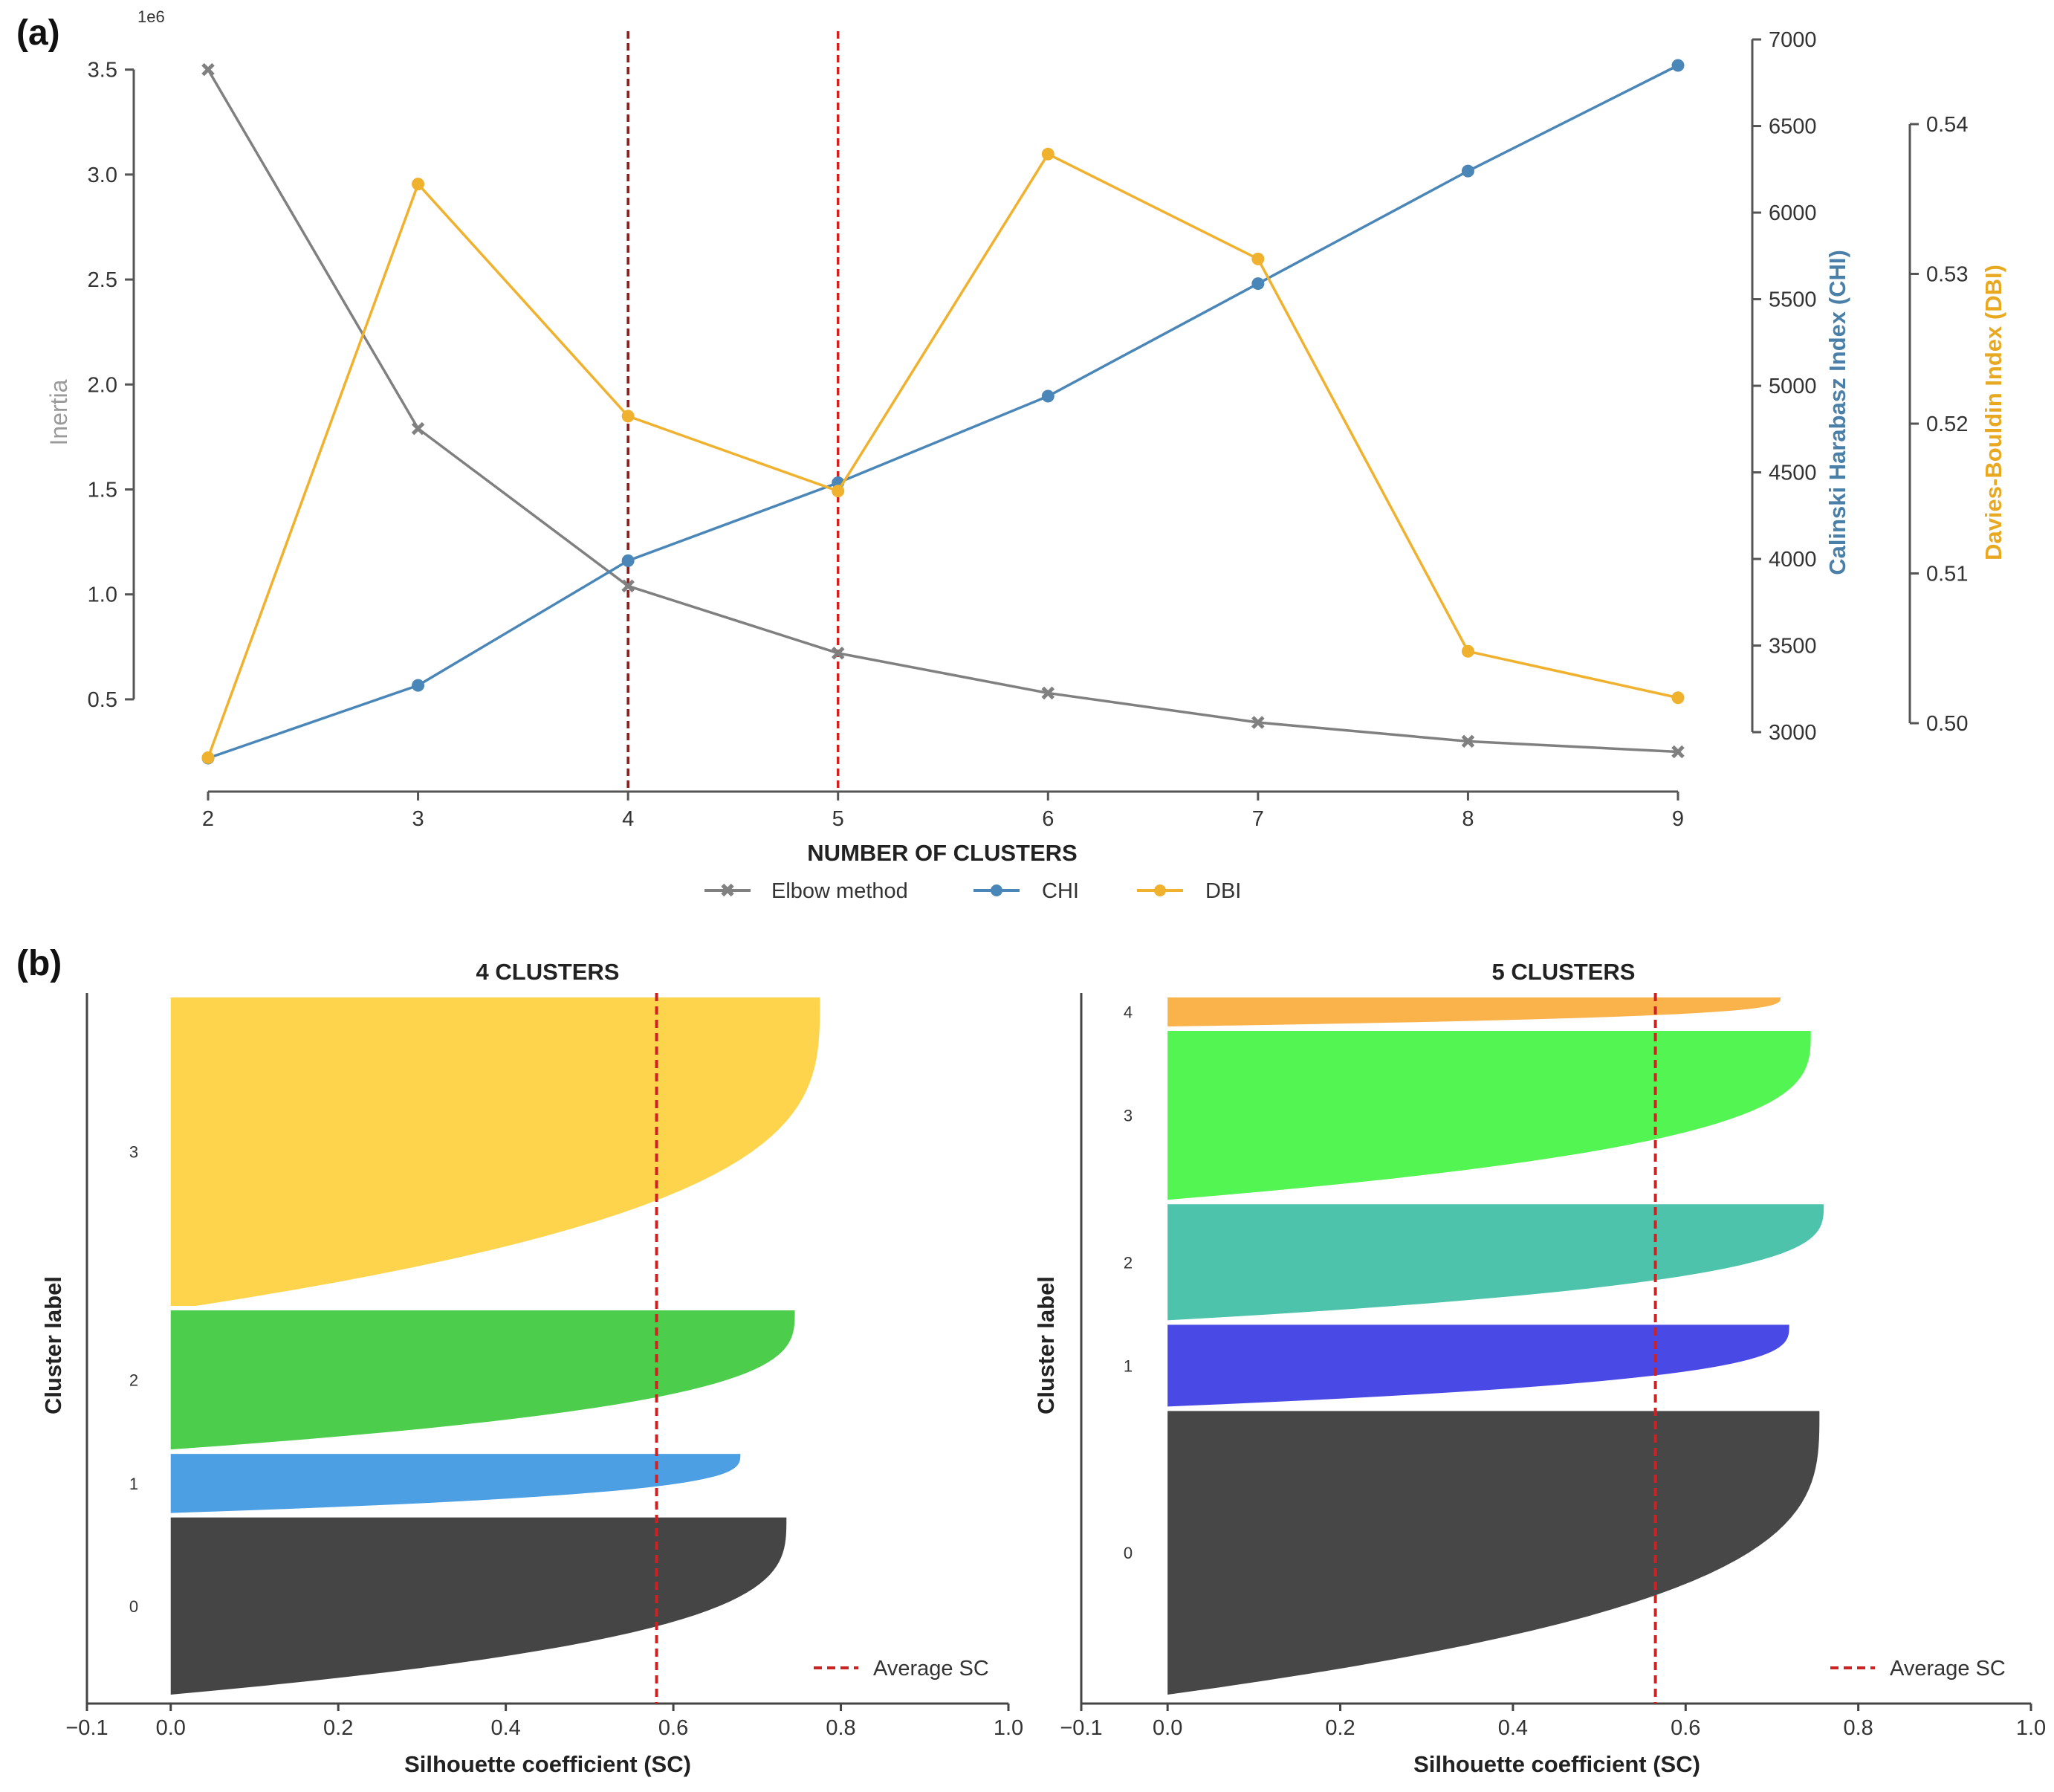  I want to click on legend-marker-dbi, so click(1160, 890).